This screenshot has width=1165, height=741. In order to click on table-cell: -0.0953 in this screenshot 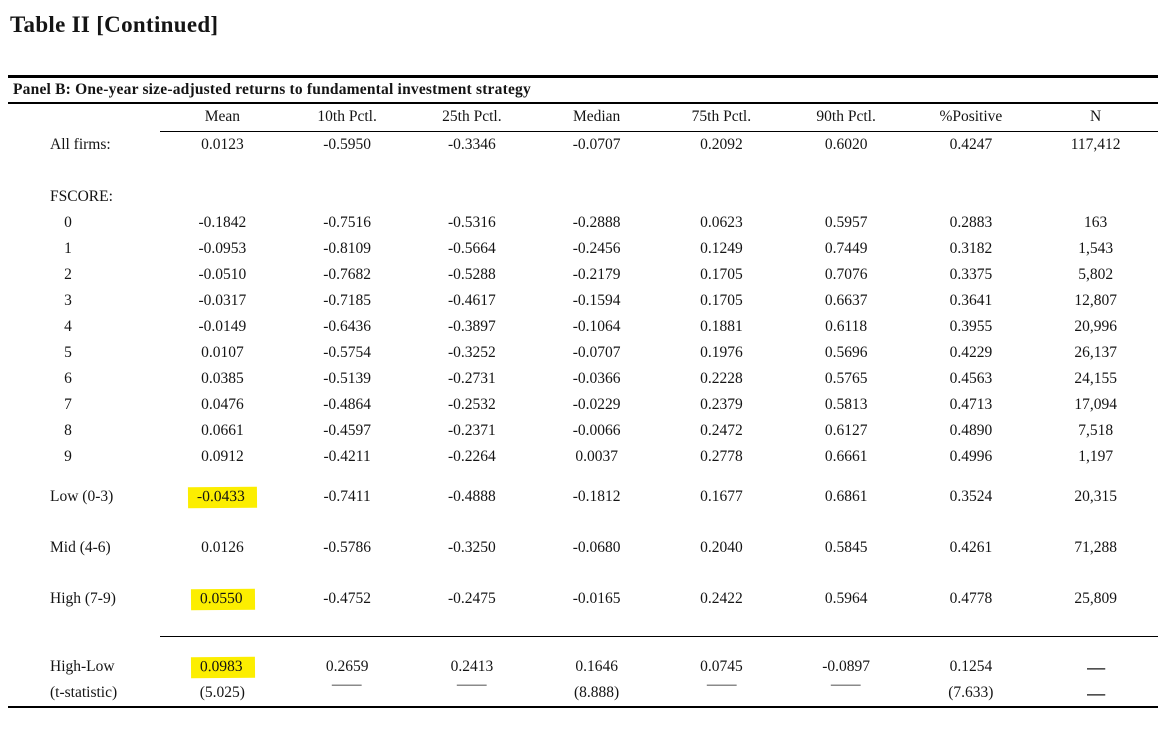, I will do `click(222, 249)`.